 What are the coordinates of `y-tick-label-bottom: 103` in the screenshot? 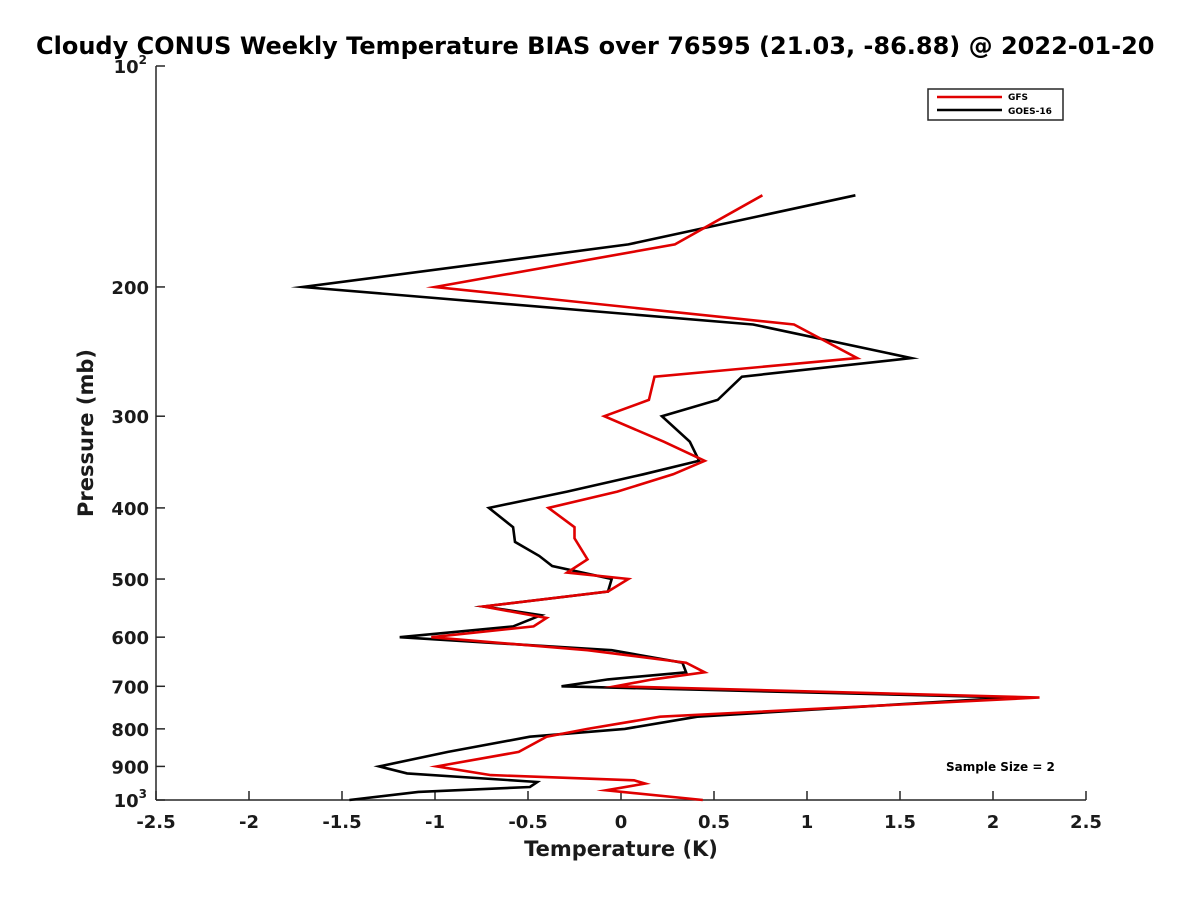 It's located at (130, 799).